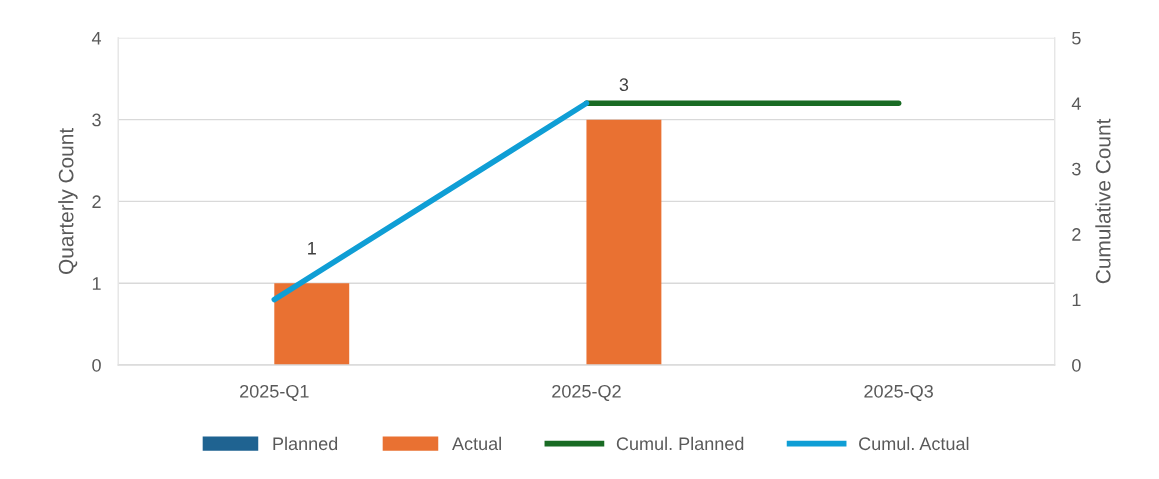  What do you see at coordinates (96, 201) in the screenshot?
I see `y-tick-label: 2` at bounding box center [96, 201].